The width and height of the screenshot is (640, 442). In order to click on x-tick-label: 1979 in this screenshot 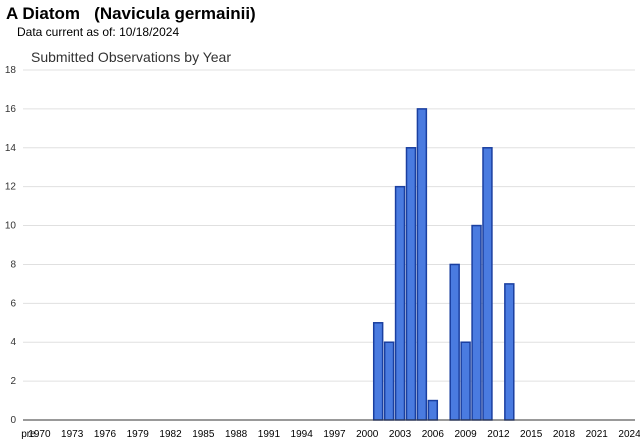, I will do `click(138, 434)`.